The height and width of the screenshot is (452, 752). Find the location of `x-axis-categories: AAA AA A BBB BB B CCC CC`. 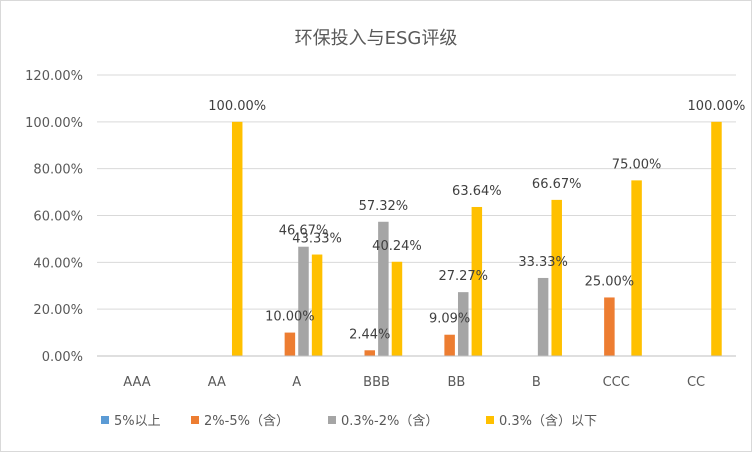

x-axis-categories: AAA AA A BBB BB B CCC CC is located at coordinates (414, 382).